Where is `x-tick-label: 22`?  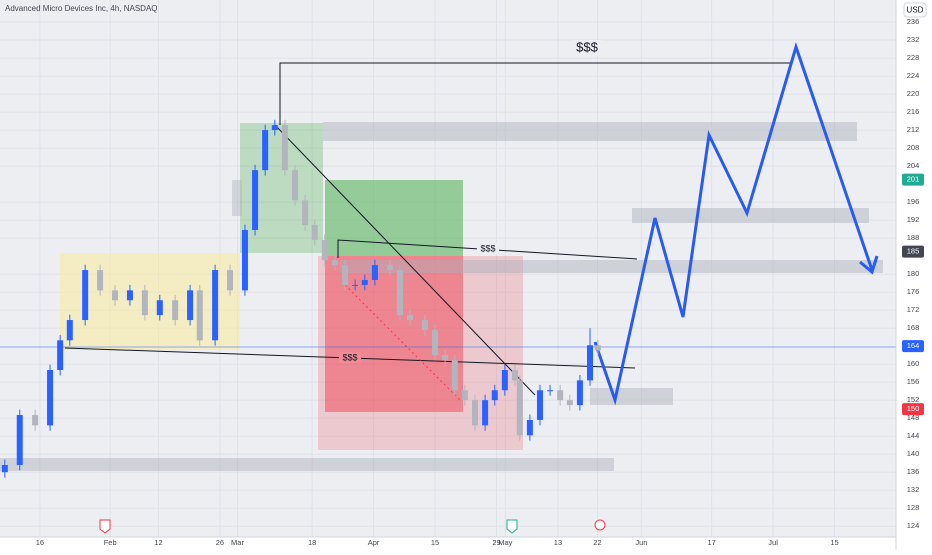
x-tick-label: 22 is located at coordinates (597, 542).